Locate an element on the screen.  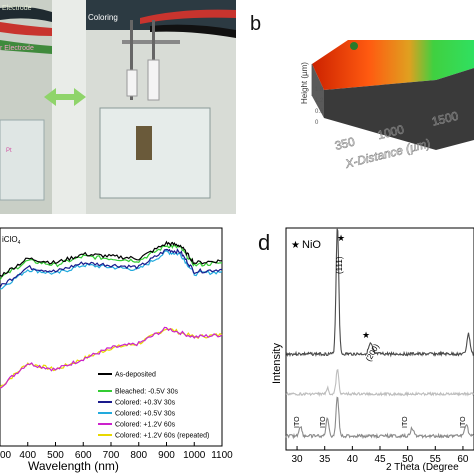
marker-dot is located at coordinates (354, 46).